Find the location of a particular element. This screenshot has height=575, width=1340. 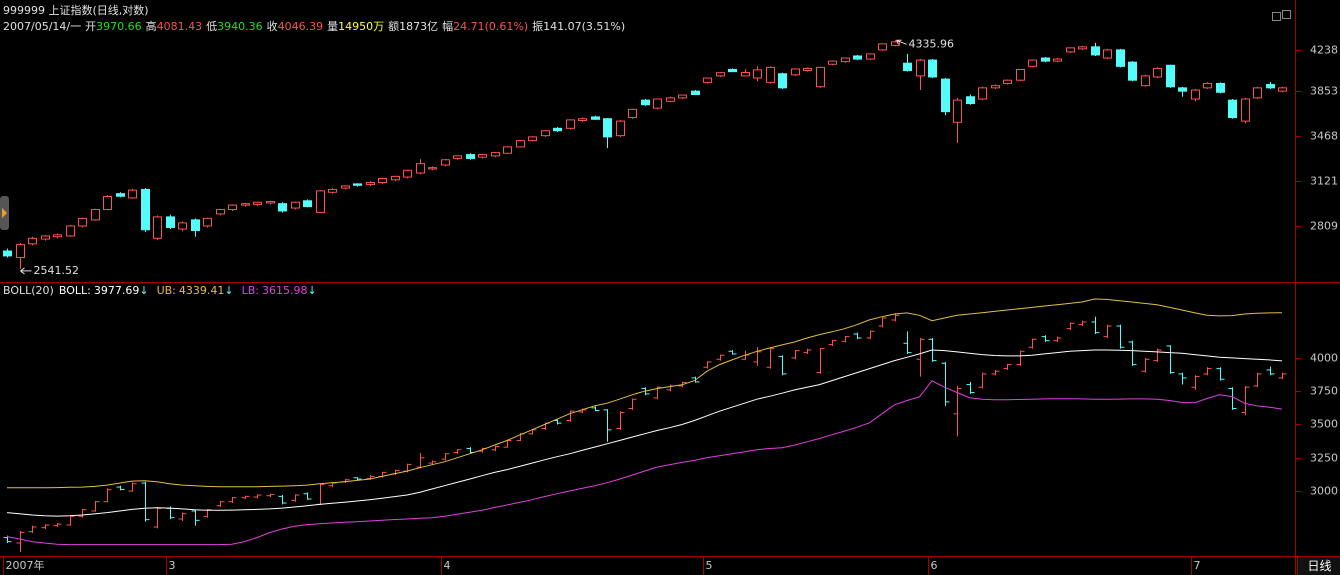

x-tick-label: 6 is located at coordinates (934, 565).